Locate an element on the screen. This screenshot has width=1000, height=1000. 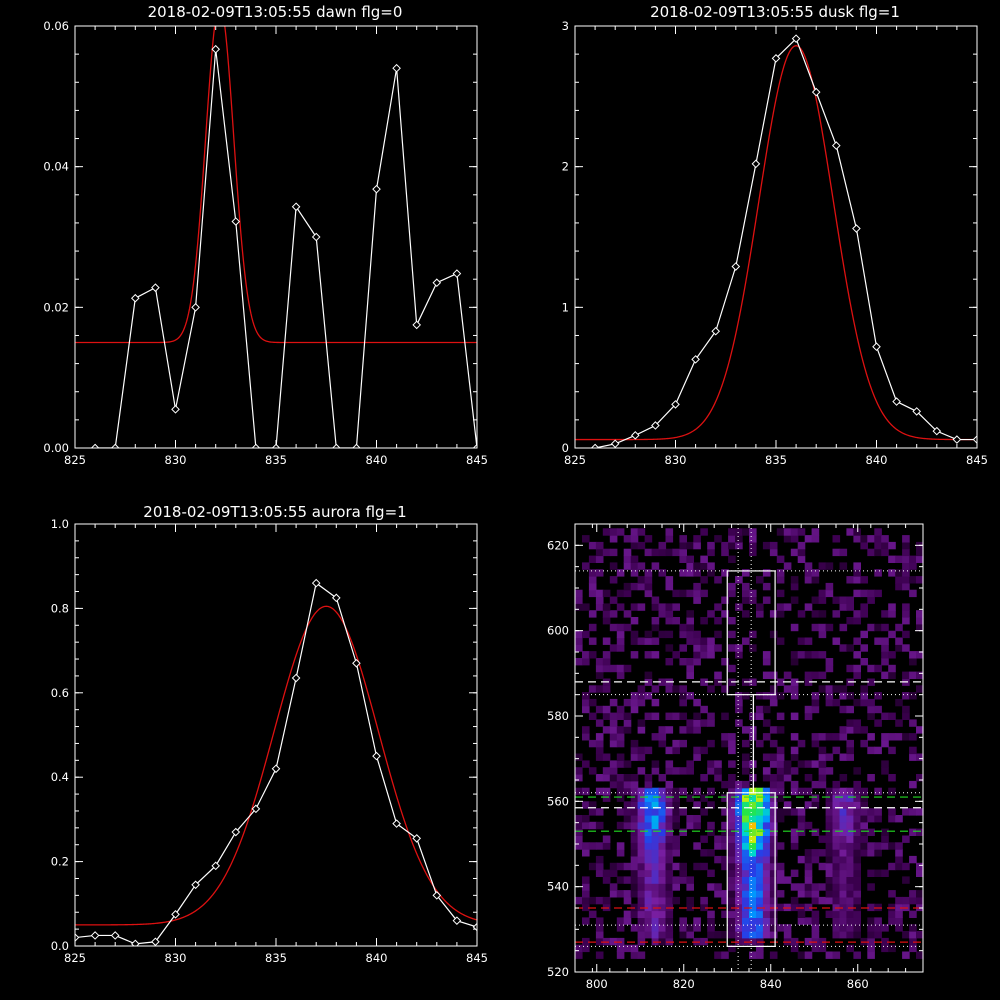
dusk-ytick-label: 0 is located at coordinates (565, 448).